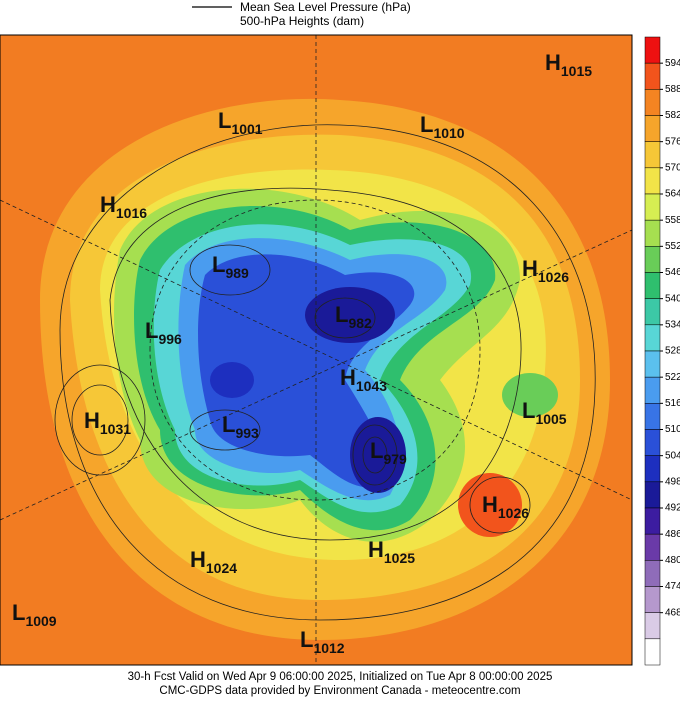 The width and height of the screenshot is (680, 705). I want to click on center-value: 979, so click(395, 459).